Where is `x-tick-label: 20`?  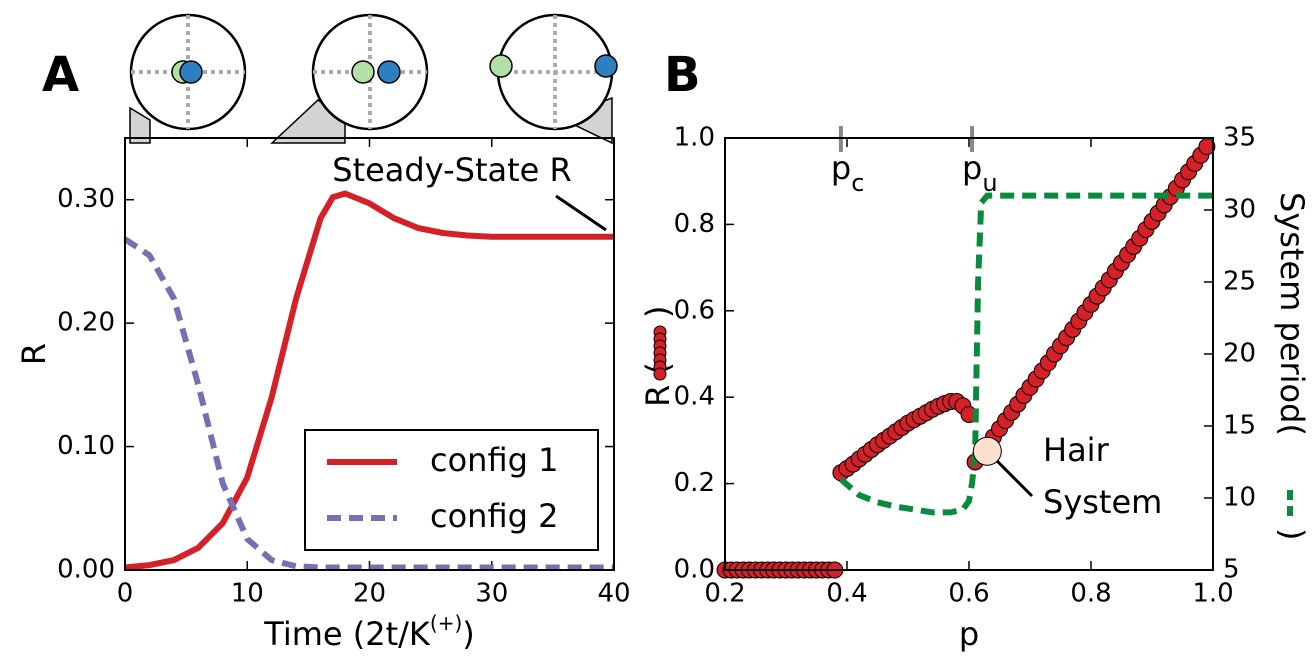 x-tick-label: 20 is located at coordinates (369, 594).